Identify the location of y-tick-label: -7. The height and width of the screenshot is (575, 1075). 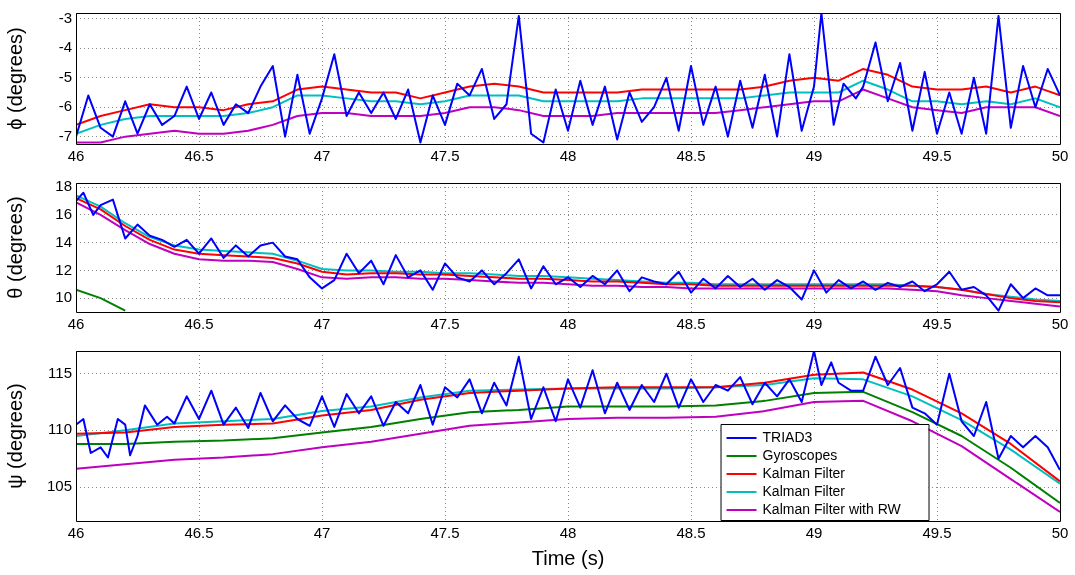
(65, 135).